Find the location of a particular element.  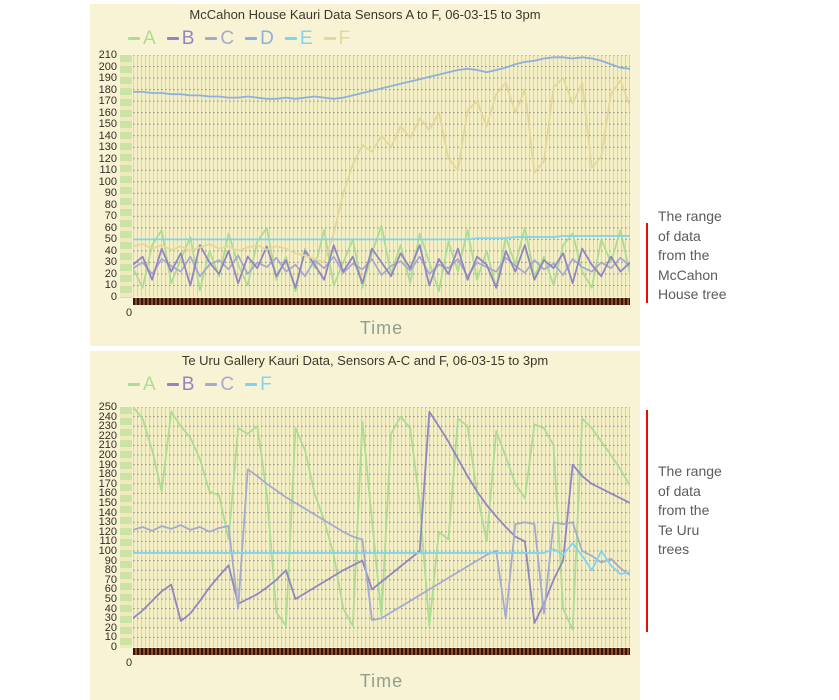

series-line-E is located at coordinates (381, 237).